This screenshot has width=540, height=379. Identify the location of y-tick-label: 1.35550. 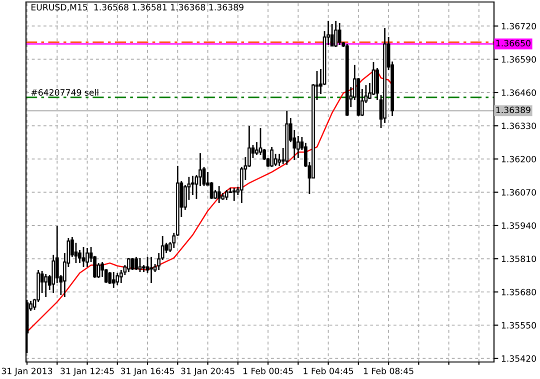
(519, 325).